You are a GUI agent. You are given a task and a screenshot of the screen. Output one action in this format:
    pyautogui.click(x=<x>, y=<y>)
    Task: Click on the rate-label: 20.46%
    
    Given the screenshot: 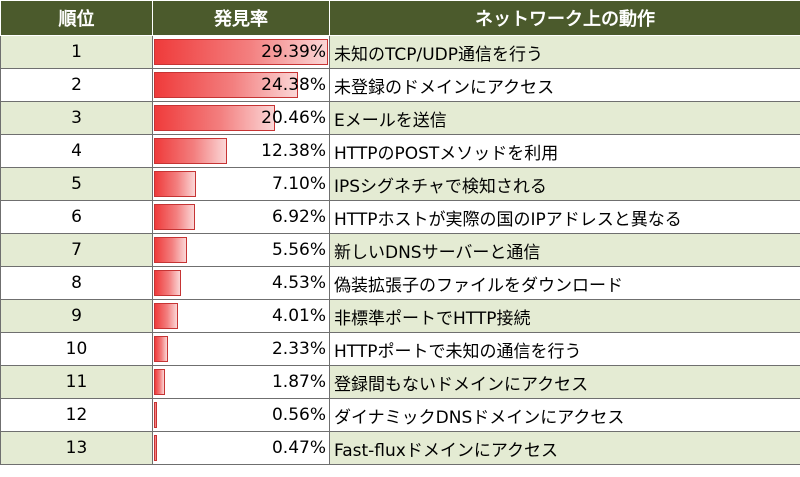 What is the action you would take?
    pyautogui.click(x=293, y=118)
    